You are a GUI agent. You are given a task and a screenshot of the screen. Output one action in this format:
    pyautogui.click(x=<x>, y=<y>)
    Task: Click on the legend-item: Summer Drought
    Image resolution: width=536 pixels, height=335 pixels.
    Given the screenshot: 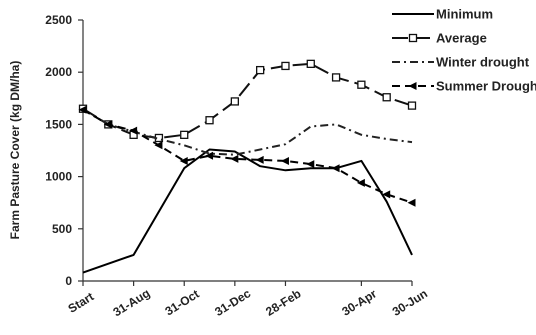 What is the action you would take?
    pyautogui.click(x=464, y=86)
    